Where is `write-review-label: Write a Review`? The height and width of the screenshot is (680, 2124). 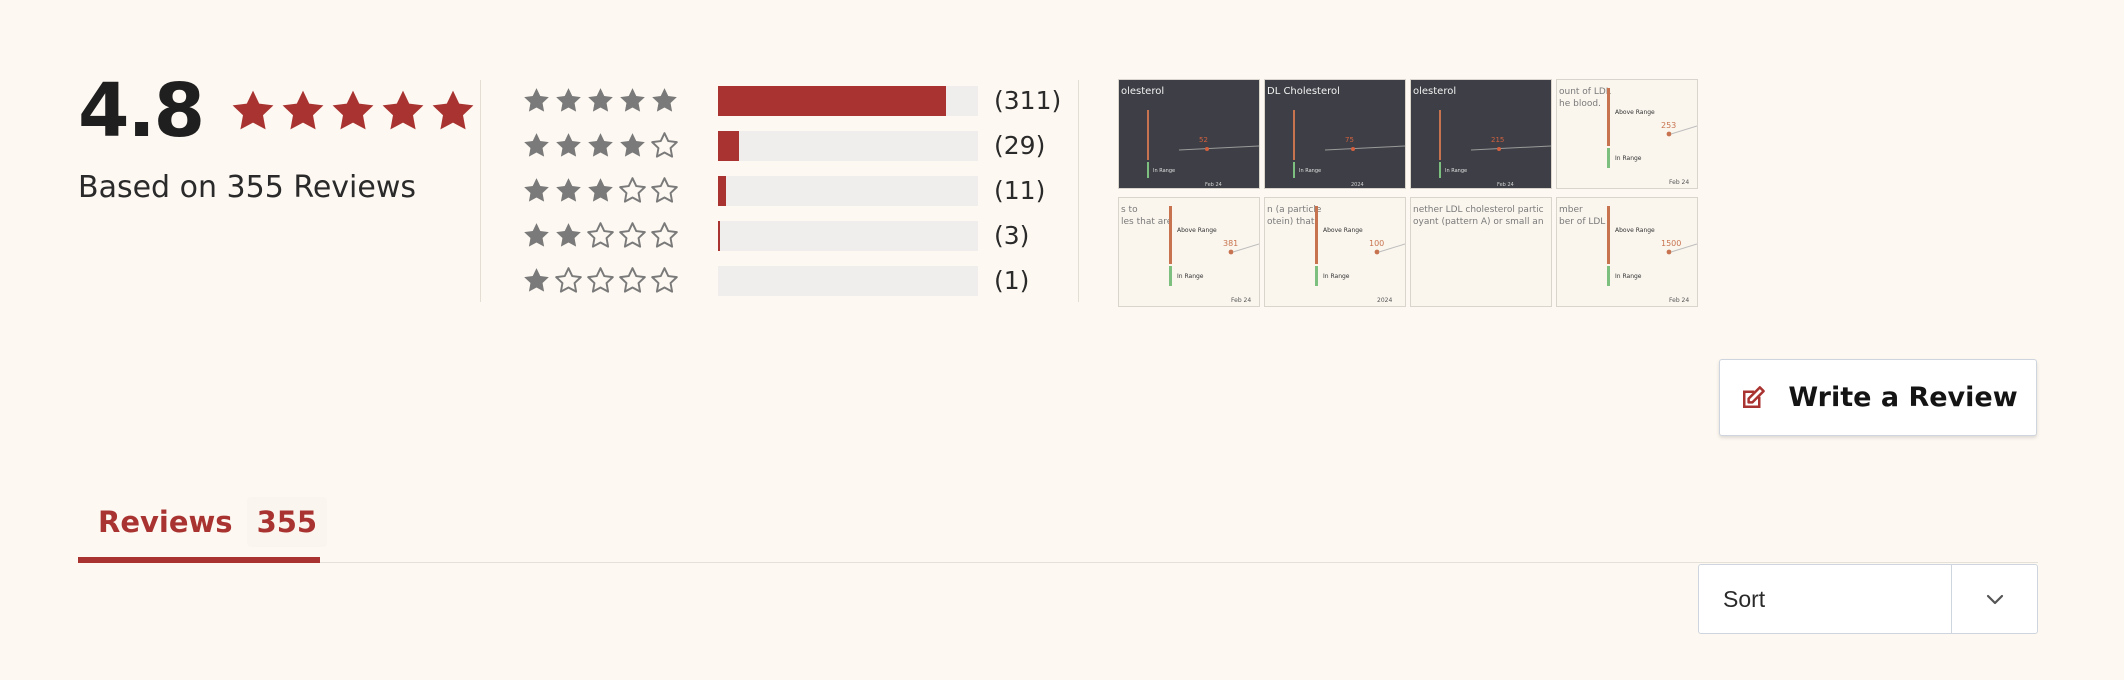
write-review-label: Write a Review is located at coordinates (1903, 397).